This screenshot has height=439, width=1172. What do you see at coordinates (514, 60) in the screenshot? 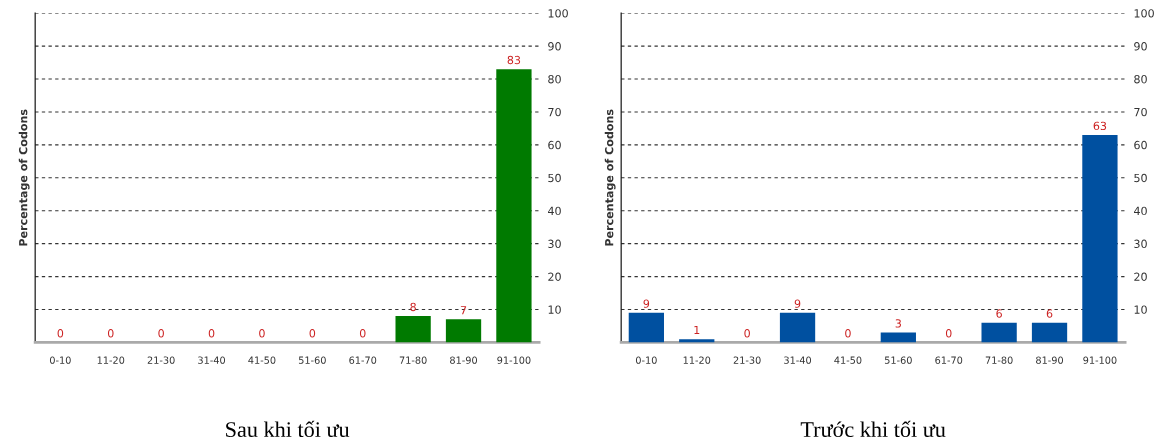
I see `data-label: 83` at bounding box center [514, 60].